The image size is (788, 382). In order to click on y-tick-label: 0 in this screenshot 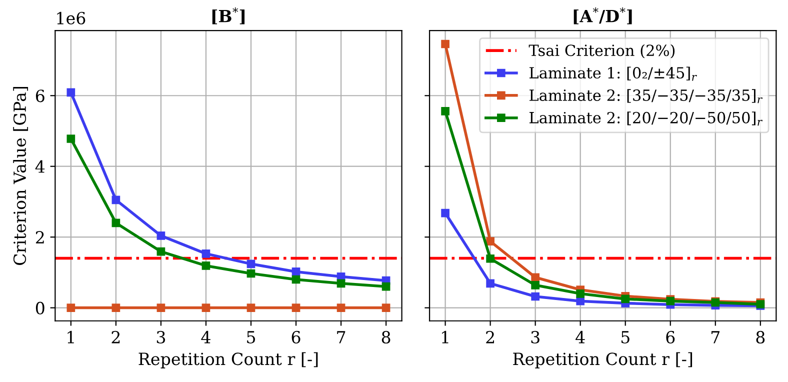, I will do `click(40, 308)`.